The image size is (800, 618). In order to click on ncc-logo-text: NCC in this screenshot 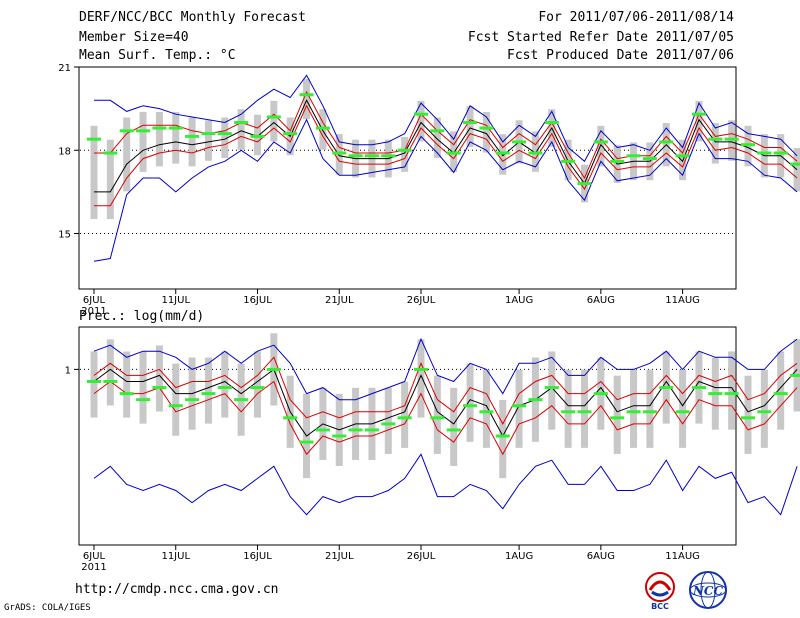, I will do `click(708, 591)`.